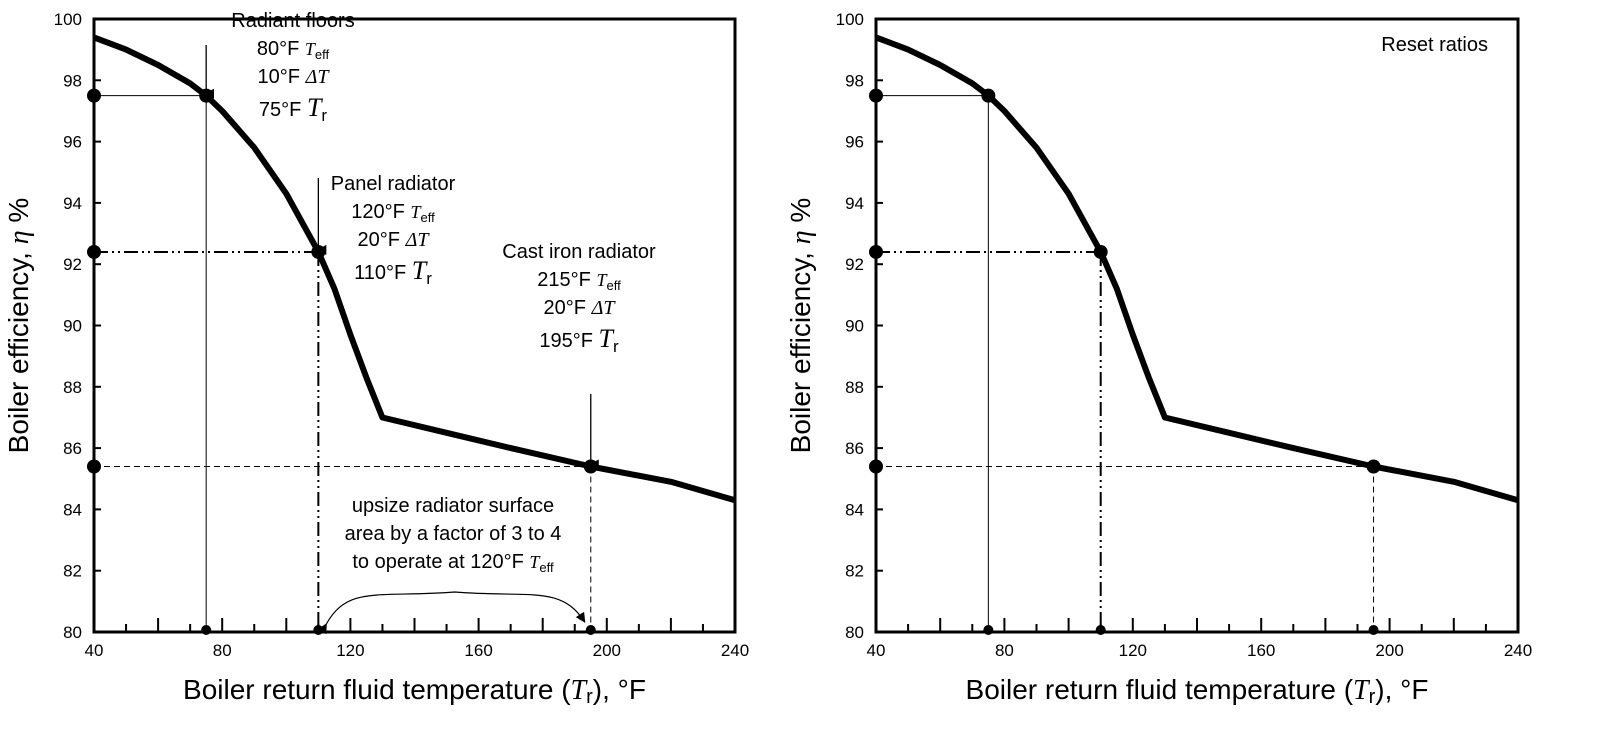  What do you see at coordinates (394, 240) in the screenshot?
I see `panel-radiator-label: 20°F ΔT` at bounding box center [394, 240].